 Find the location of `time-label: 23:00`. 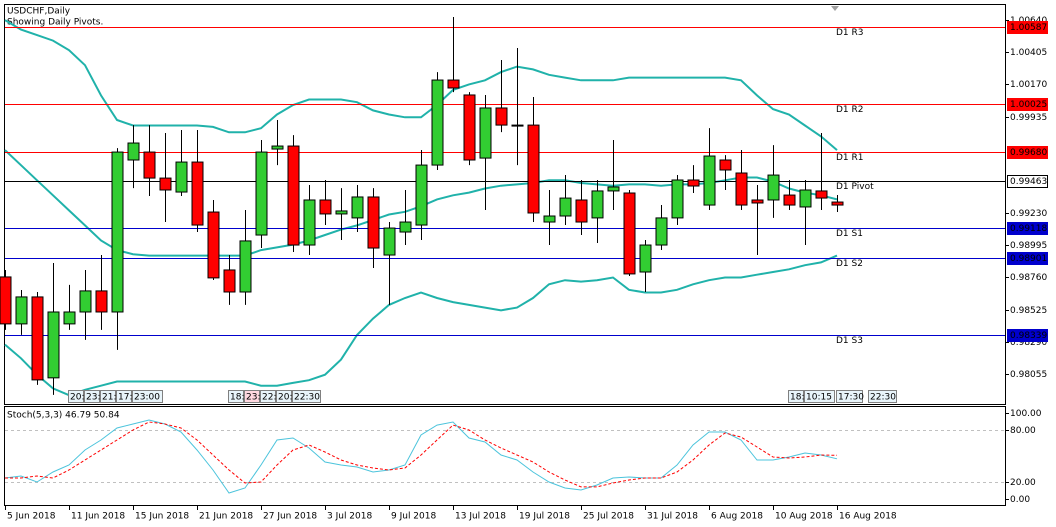

time-label: 23:00 is located at coordinates (147, 398).